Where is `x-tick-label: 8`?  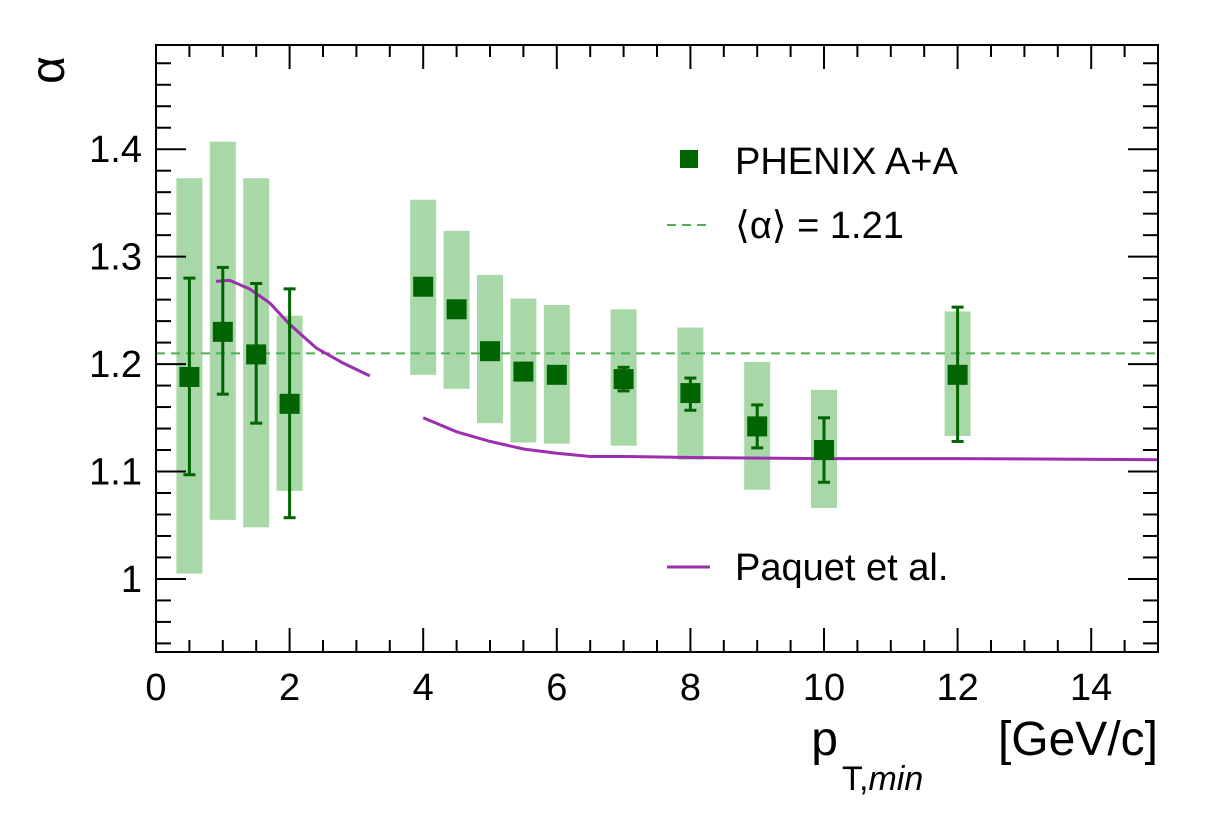 x-tick-label: 8 is located at coordinates (690, 688).